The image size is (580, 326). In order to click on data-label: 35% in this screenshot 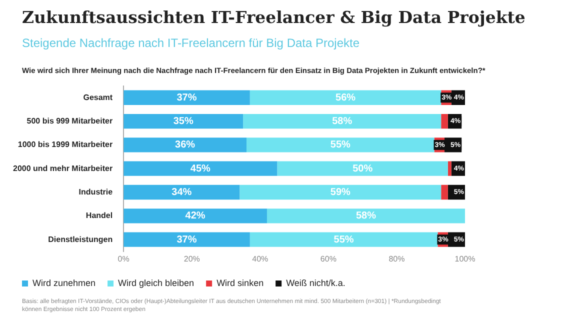, I will do `click(183, 122)`.